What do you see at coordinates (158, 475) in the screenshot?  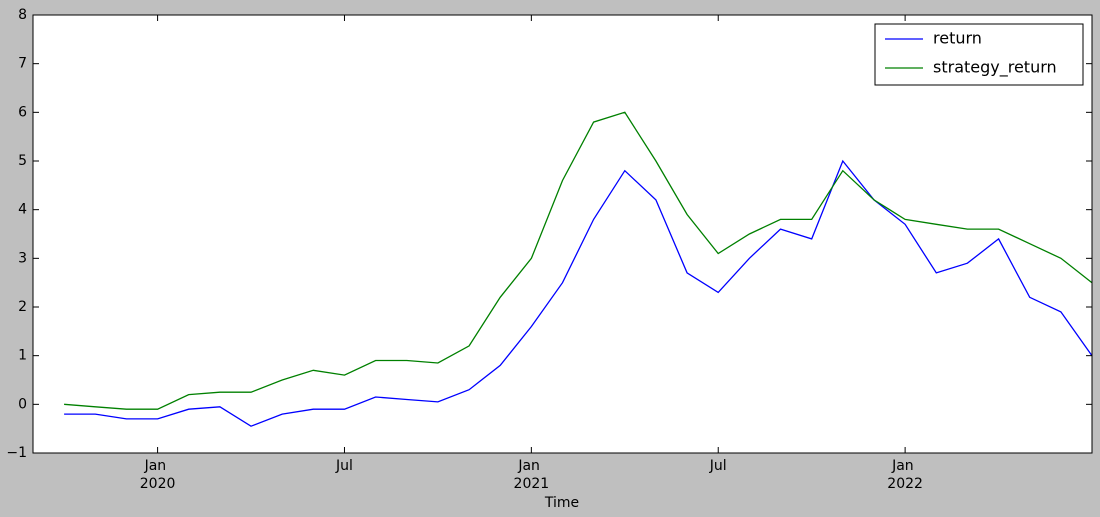 I see `x-tick-label: Jan 2020` at bounding box center [158, 475].